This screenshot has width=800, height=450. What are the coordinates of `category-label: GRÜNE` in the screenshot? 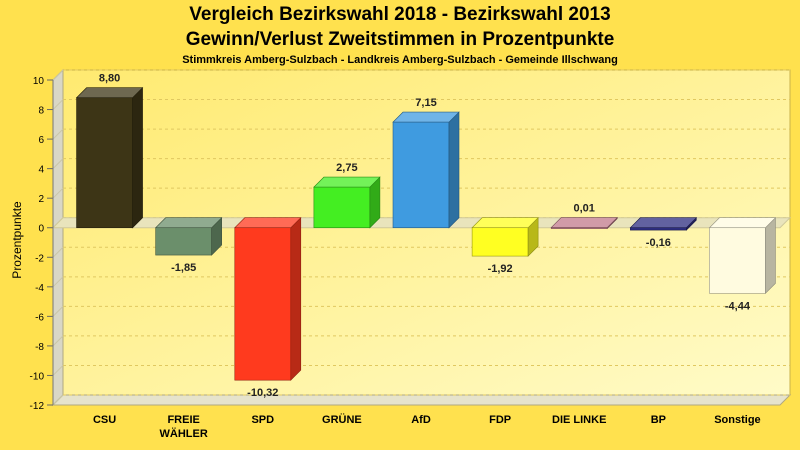 It's located at (342, 419).